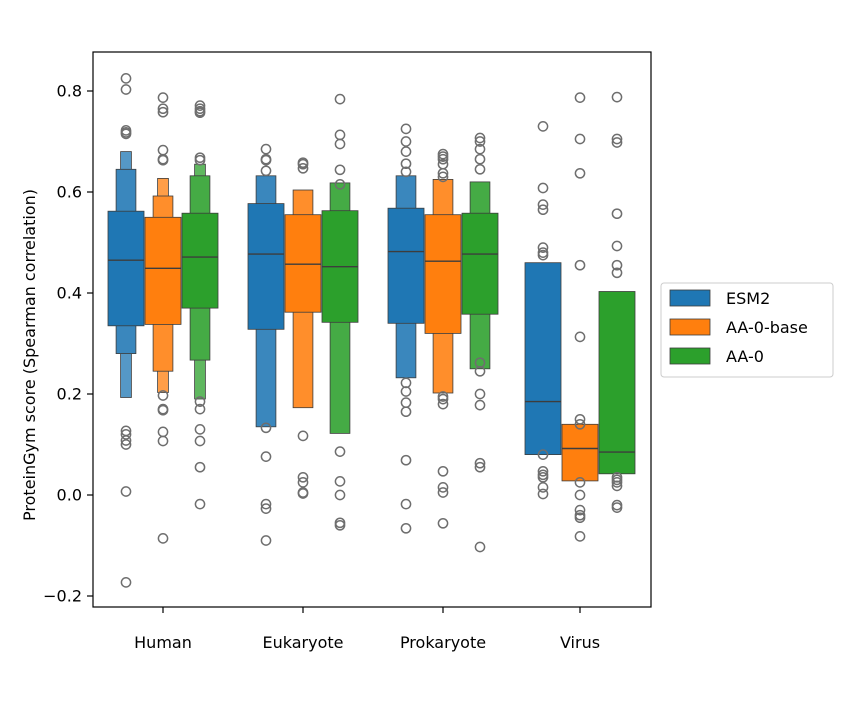 This screenshot has width=850, height=701. I want to click on x-tick-label-human: Human, so click(163, 642).